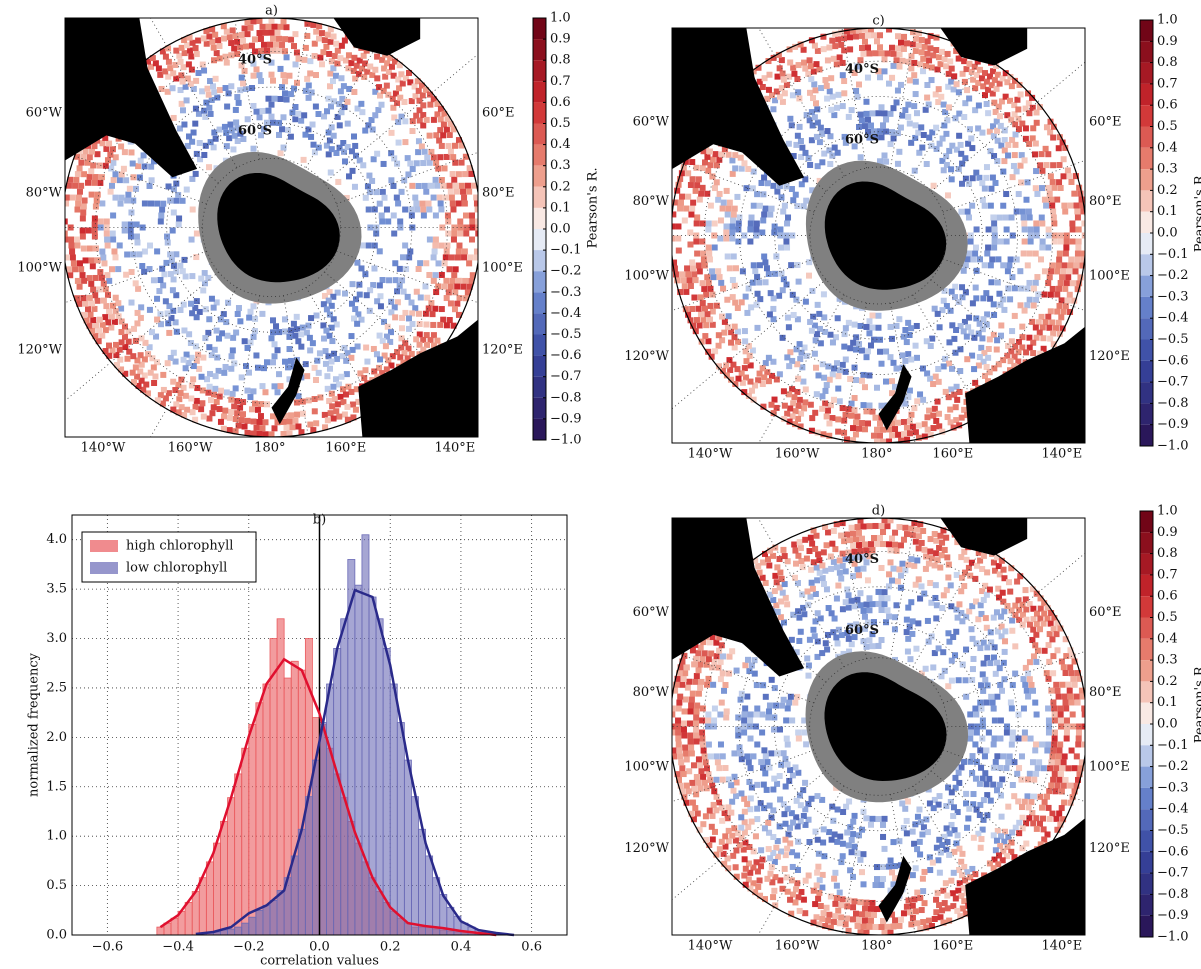 This screenshot has height=969, width=1201. Describe the element at coordinates (56, 836) in the screenshot. I see `y-tick-label: 1.0` at that location.